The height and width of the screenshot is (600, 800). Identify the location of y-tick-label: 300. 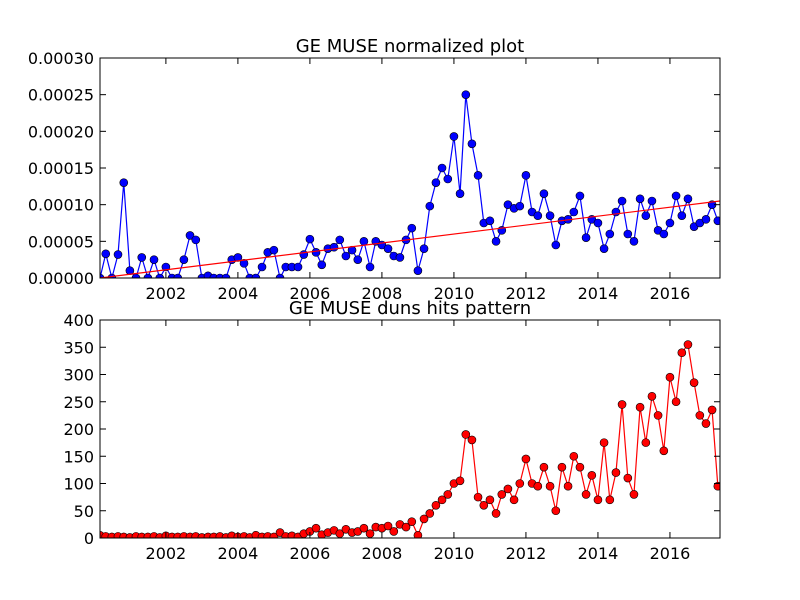
(78, 375).